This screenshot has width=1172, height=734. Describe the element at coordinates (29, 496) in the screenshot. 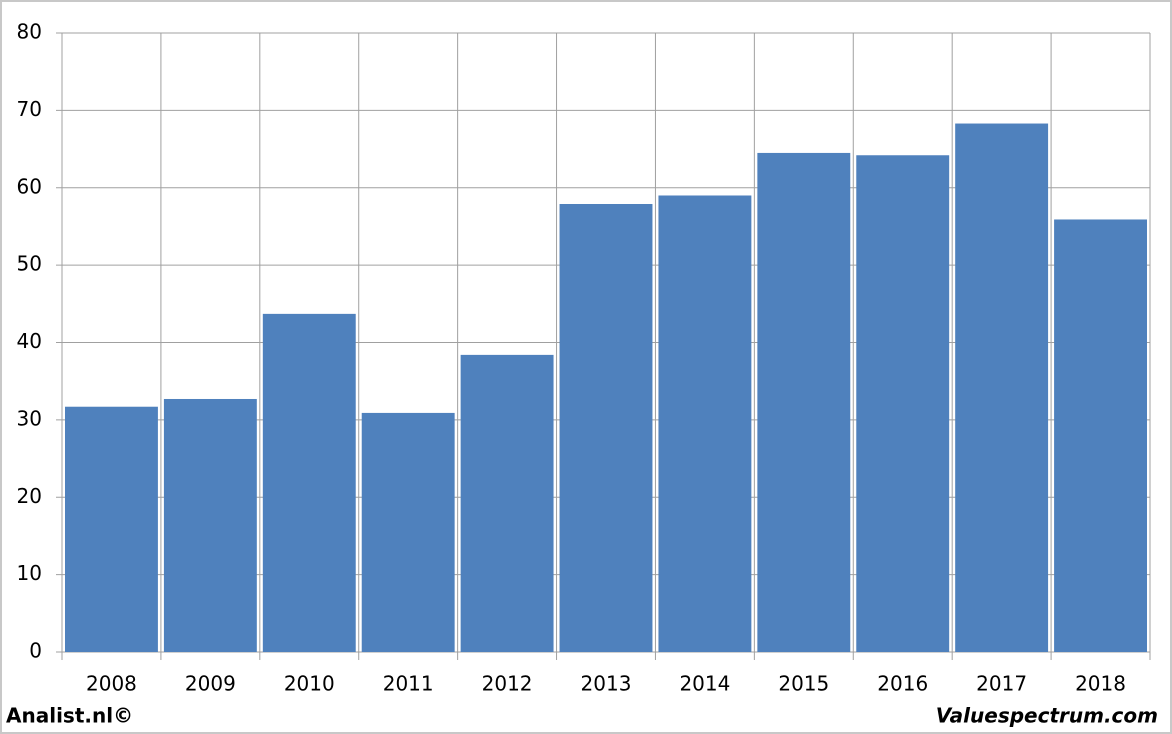

I see `y-tick-label: 20` at that location.